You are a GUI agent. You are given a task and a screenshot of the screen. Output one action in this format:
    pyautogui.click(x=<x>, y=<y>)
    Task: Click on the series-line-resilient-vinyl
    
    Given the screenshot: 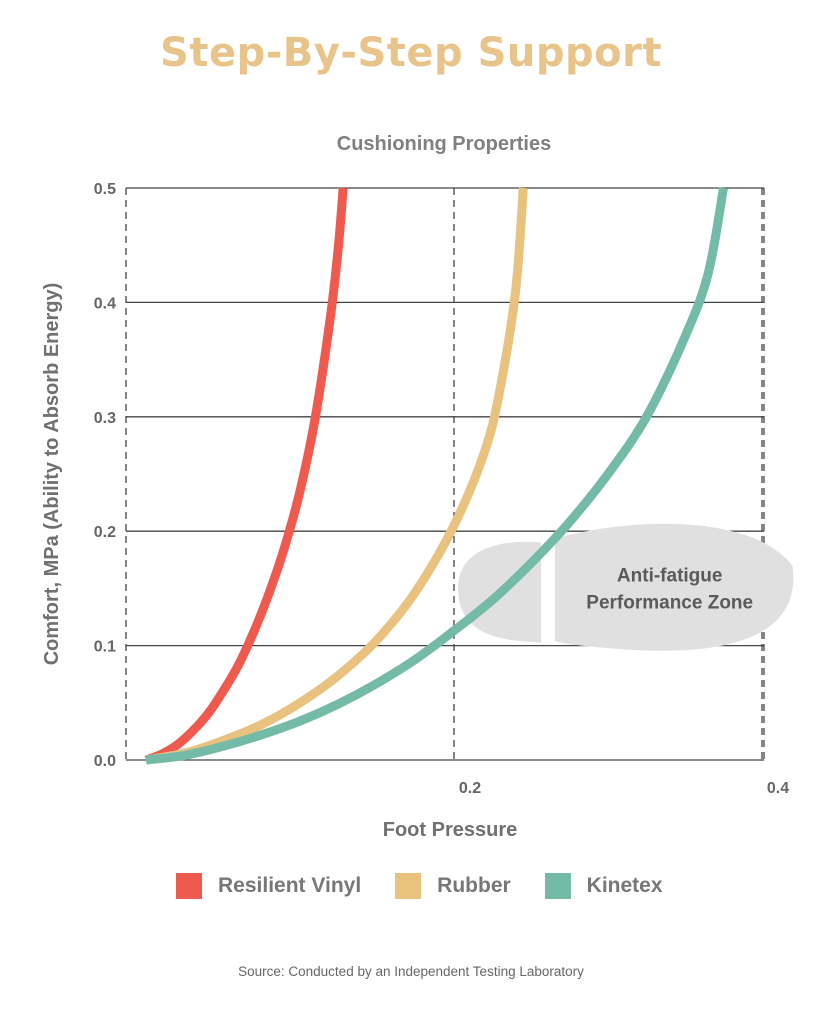 What is the action you would take?
    pyautogui.click(x=246, y=476)
    